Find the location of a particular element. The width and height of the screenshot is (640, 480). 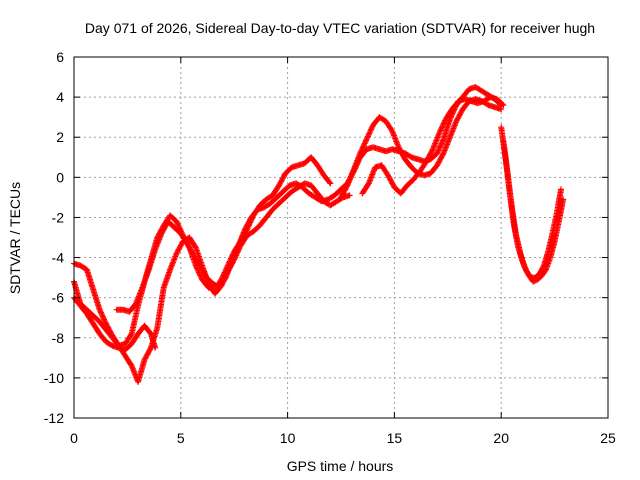

series-satellite-track-c is located at coordinates (115, 323).